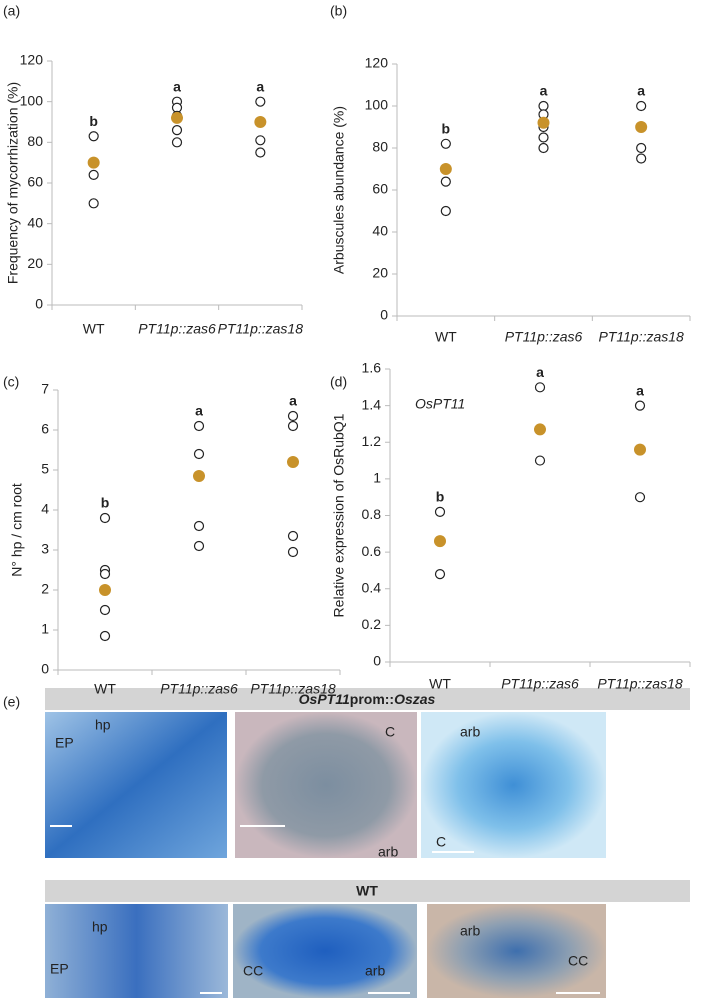  What do you see at coordinates (11, 11) in the screenshot?
I see `panel-label: (a)` at bounding box center [11, 11].